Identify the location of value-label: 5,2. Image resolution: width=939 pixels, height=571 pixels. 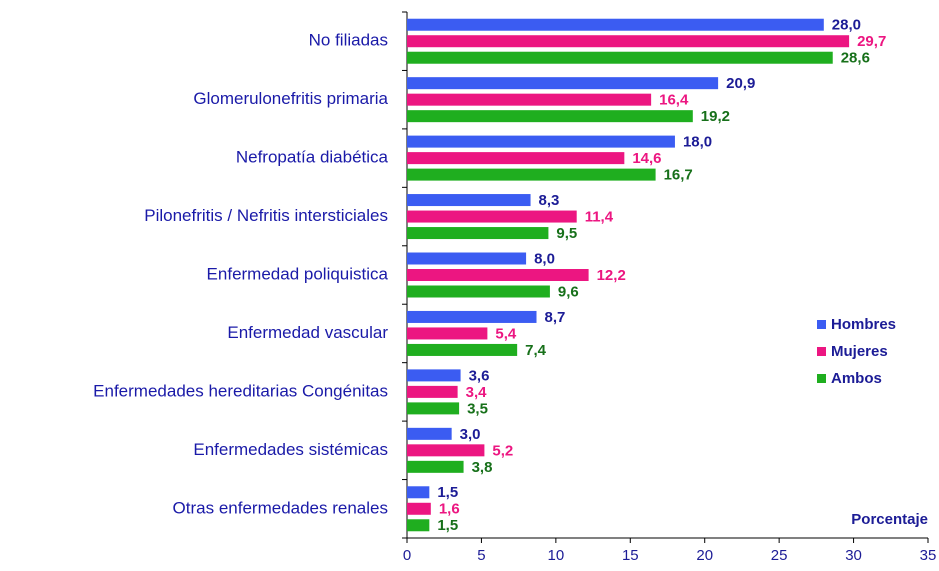
(502, 450).